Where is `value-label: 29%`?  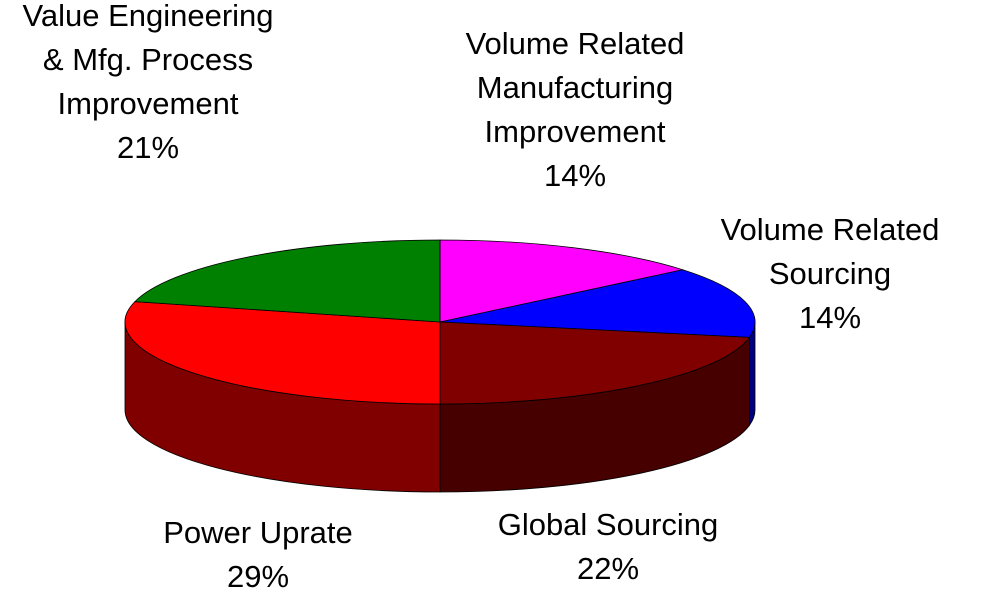
value-label: 29% is located at coordinates (258, 576).